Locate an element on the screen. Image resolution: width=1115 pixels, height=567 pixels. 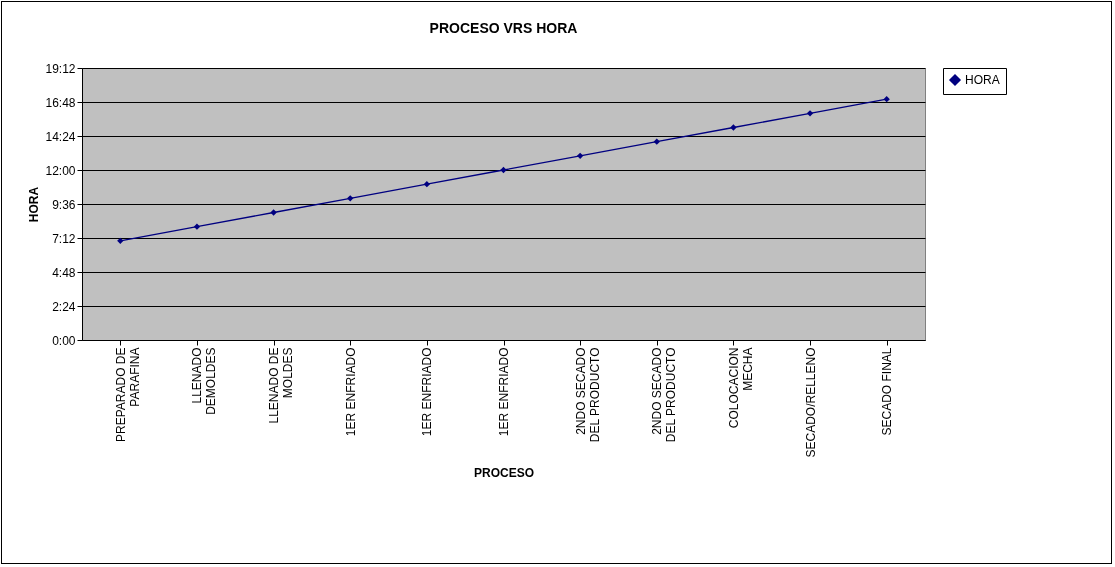
y-tick-label: 16:48 is located at coordinates (60, 102).